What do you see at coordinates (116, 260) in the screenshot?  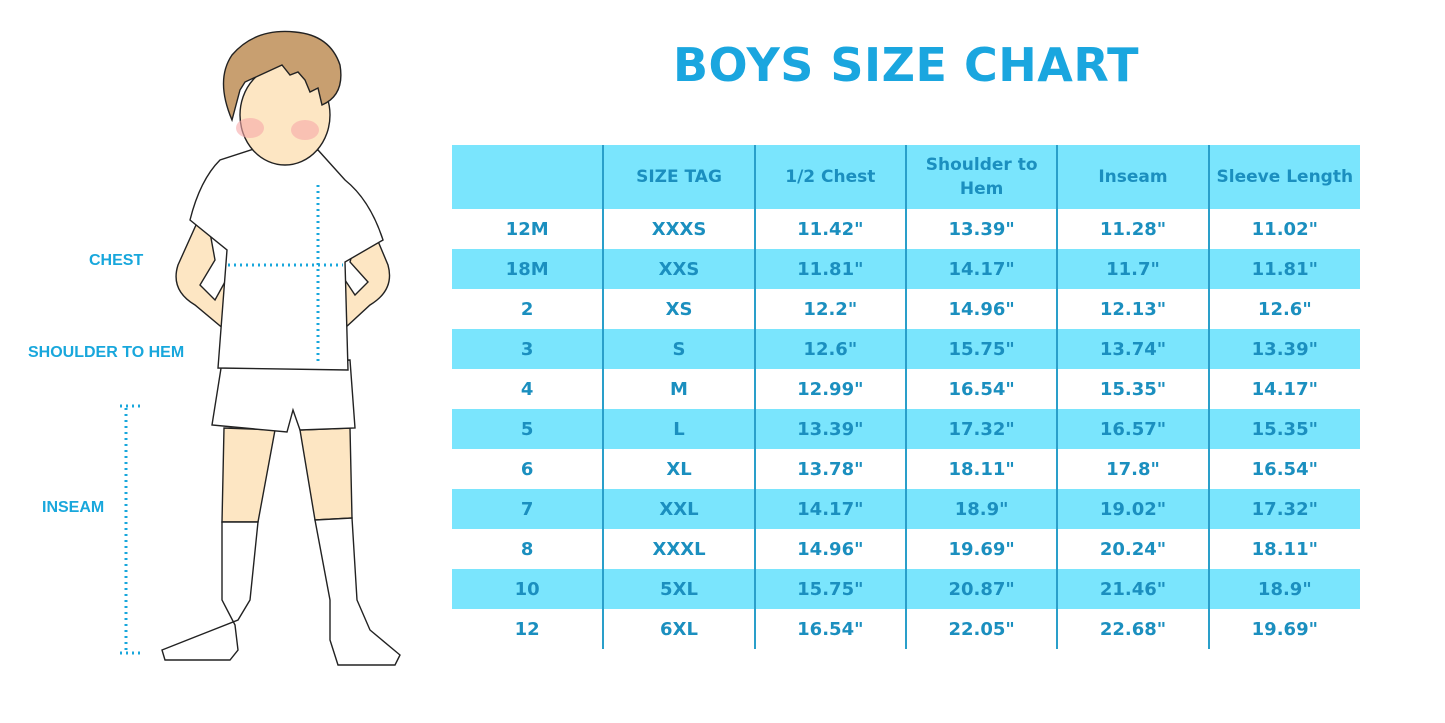 I see `chest-label: CHEST` at bounding box center [116, 260].